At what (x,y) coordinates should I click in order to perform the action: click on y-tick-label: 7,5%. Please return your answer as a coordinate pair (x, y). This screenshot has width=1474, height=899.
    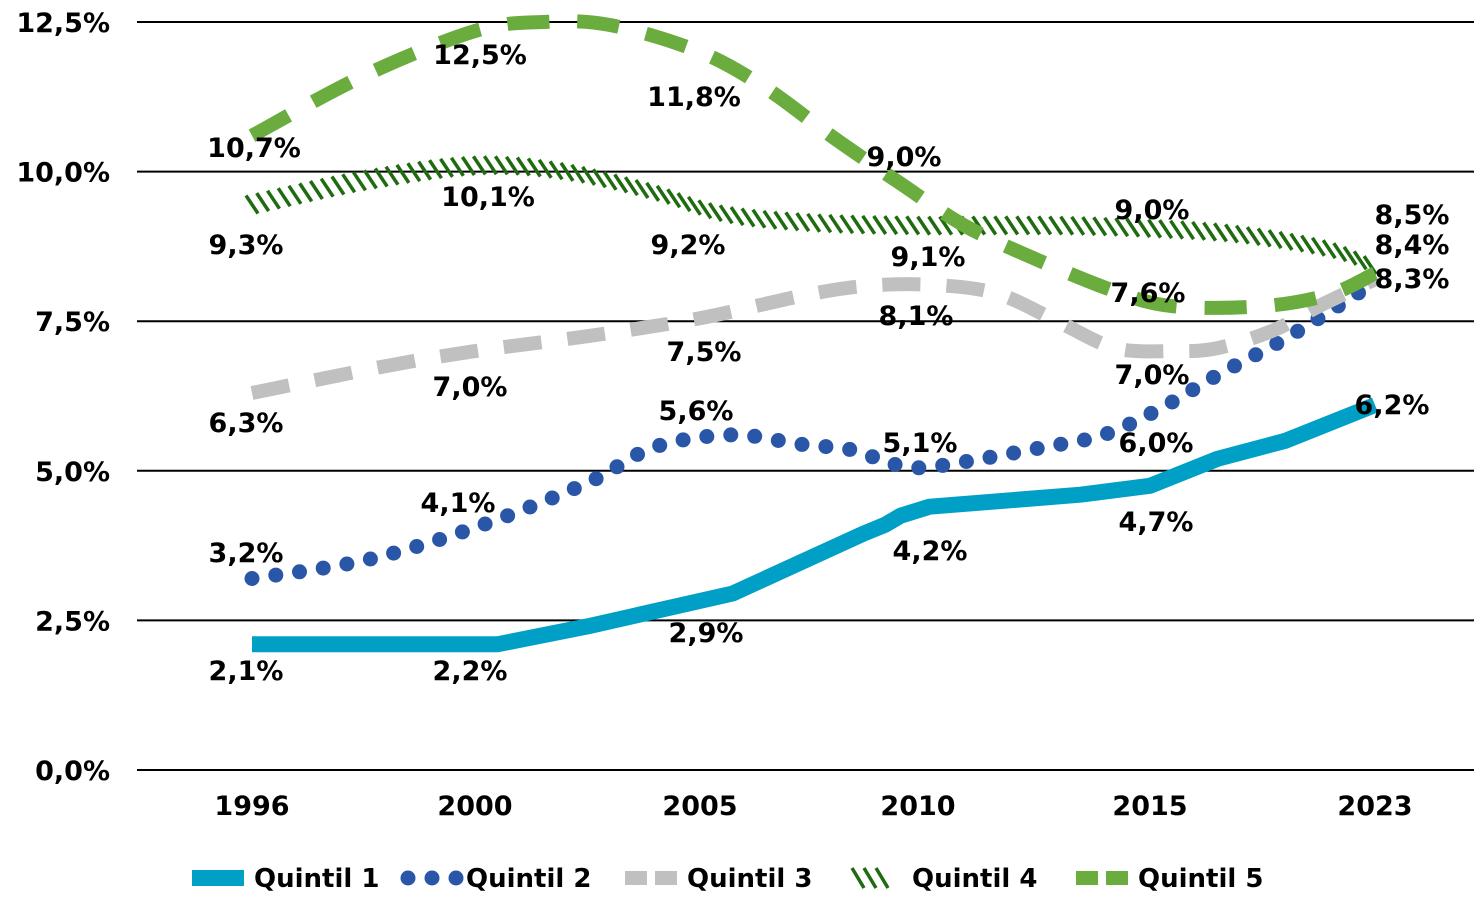
    Looking at the image, I should click on (72, 322).